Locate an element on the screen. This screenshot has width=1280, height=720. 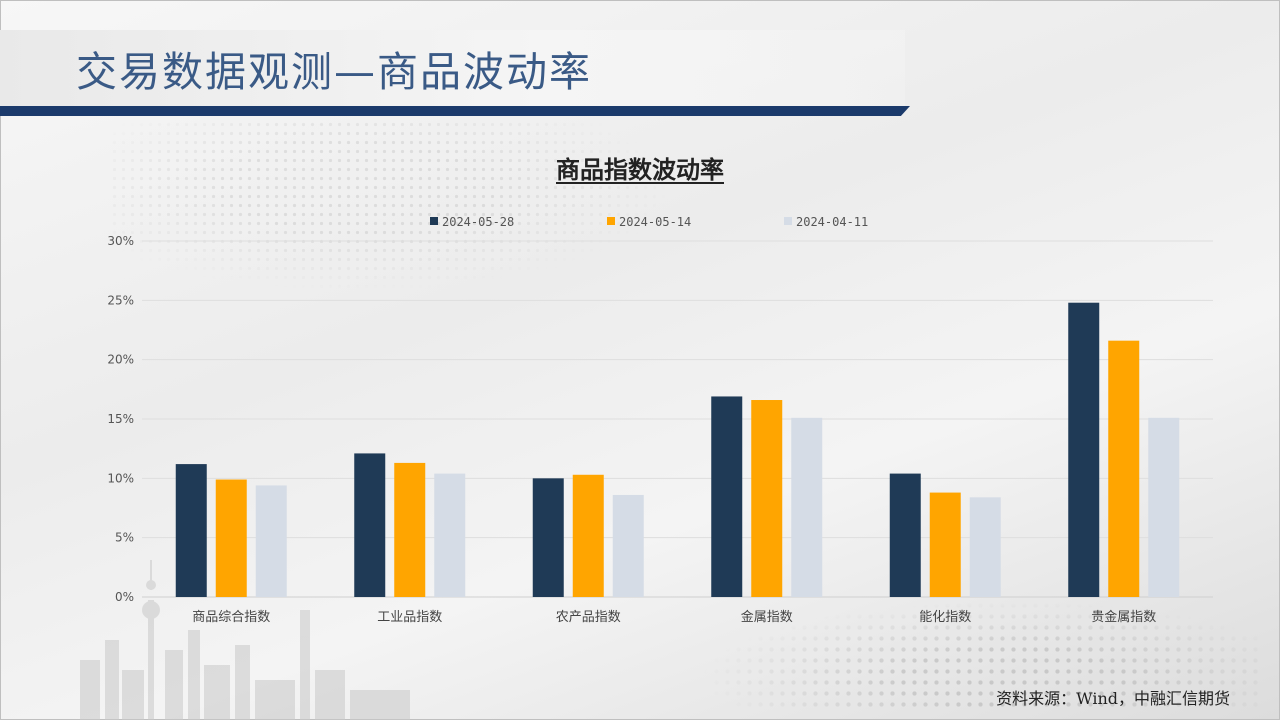
chart-title-text: 商品指数波动率 is located at coordinates (640, 170).